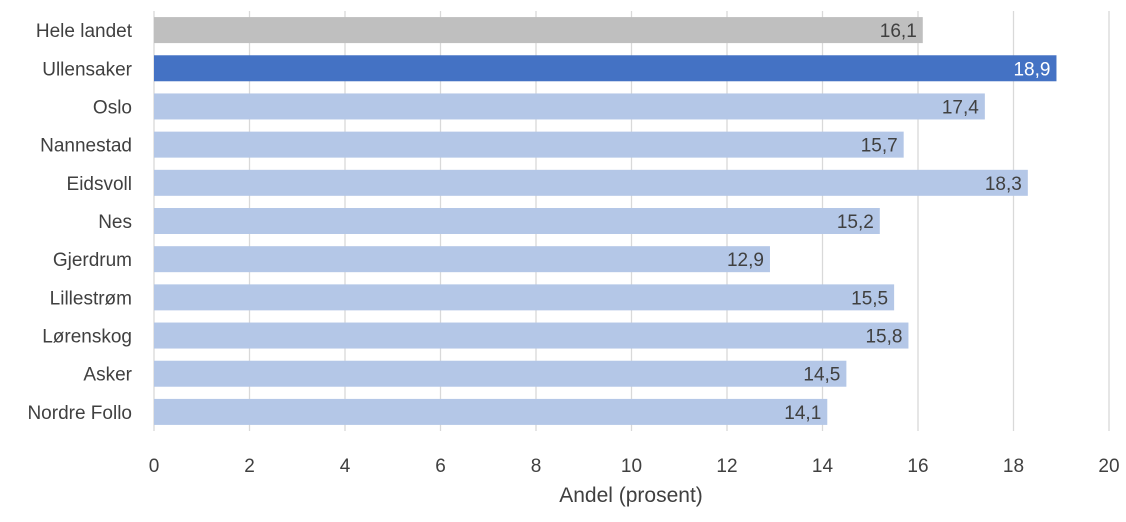 The height and width of the screenshot is (522, 1126). What do you see at coordinates (345, 466) in the screenshot?
I see `x-tick-label: 4` at bounding box center [345, 466].